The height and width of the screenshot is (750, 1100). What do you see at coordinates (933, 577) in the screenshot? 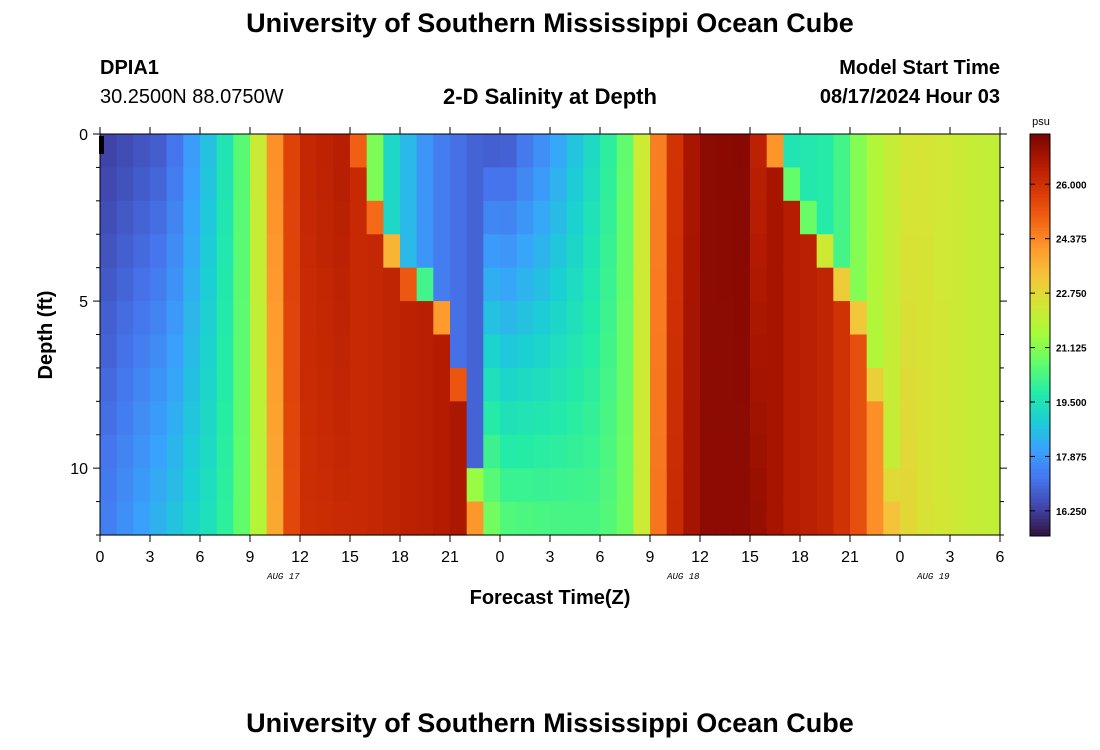
I see `date-label: AUG 19` at bounding box center [933, 577].